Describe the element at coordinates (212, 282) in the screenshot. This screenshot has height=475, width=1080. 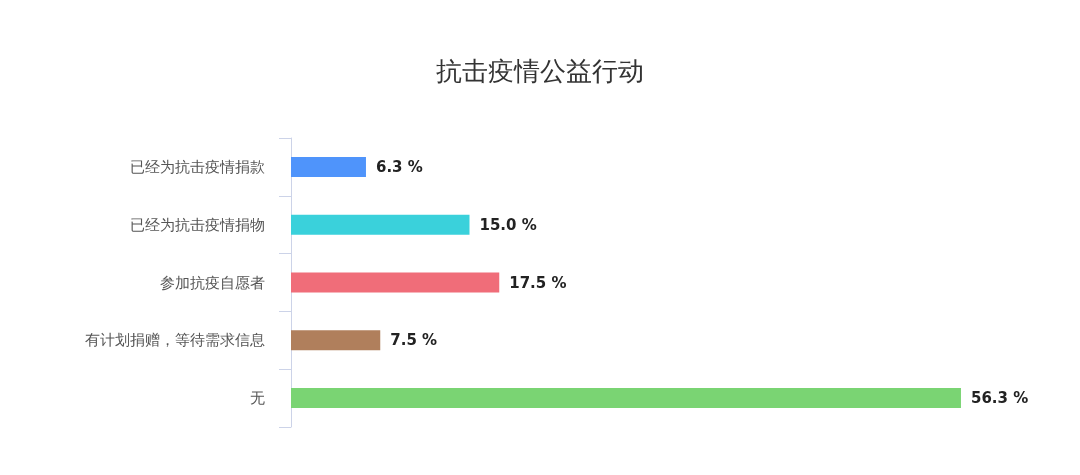
I see `y-tick-label: 参加抗疫自愿者` at that location.